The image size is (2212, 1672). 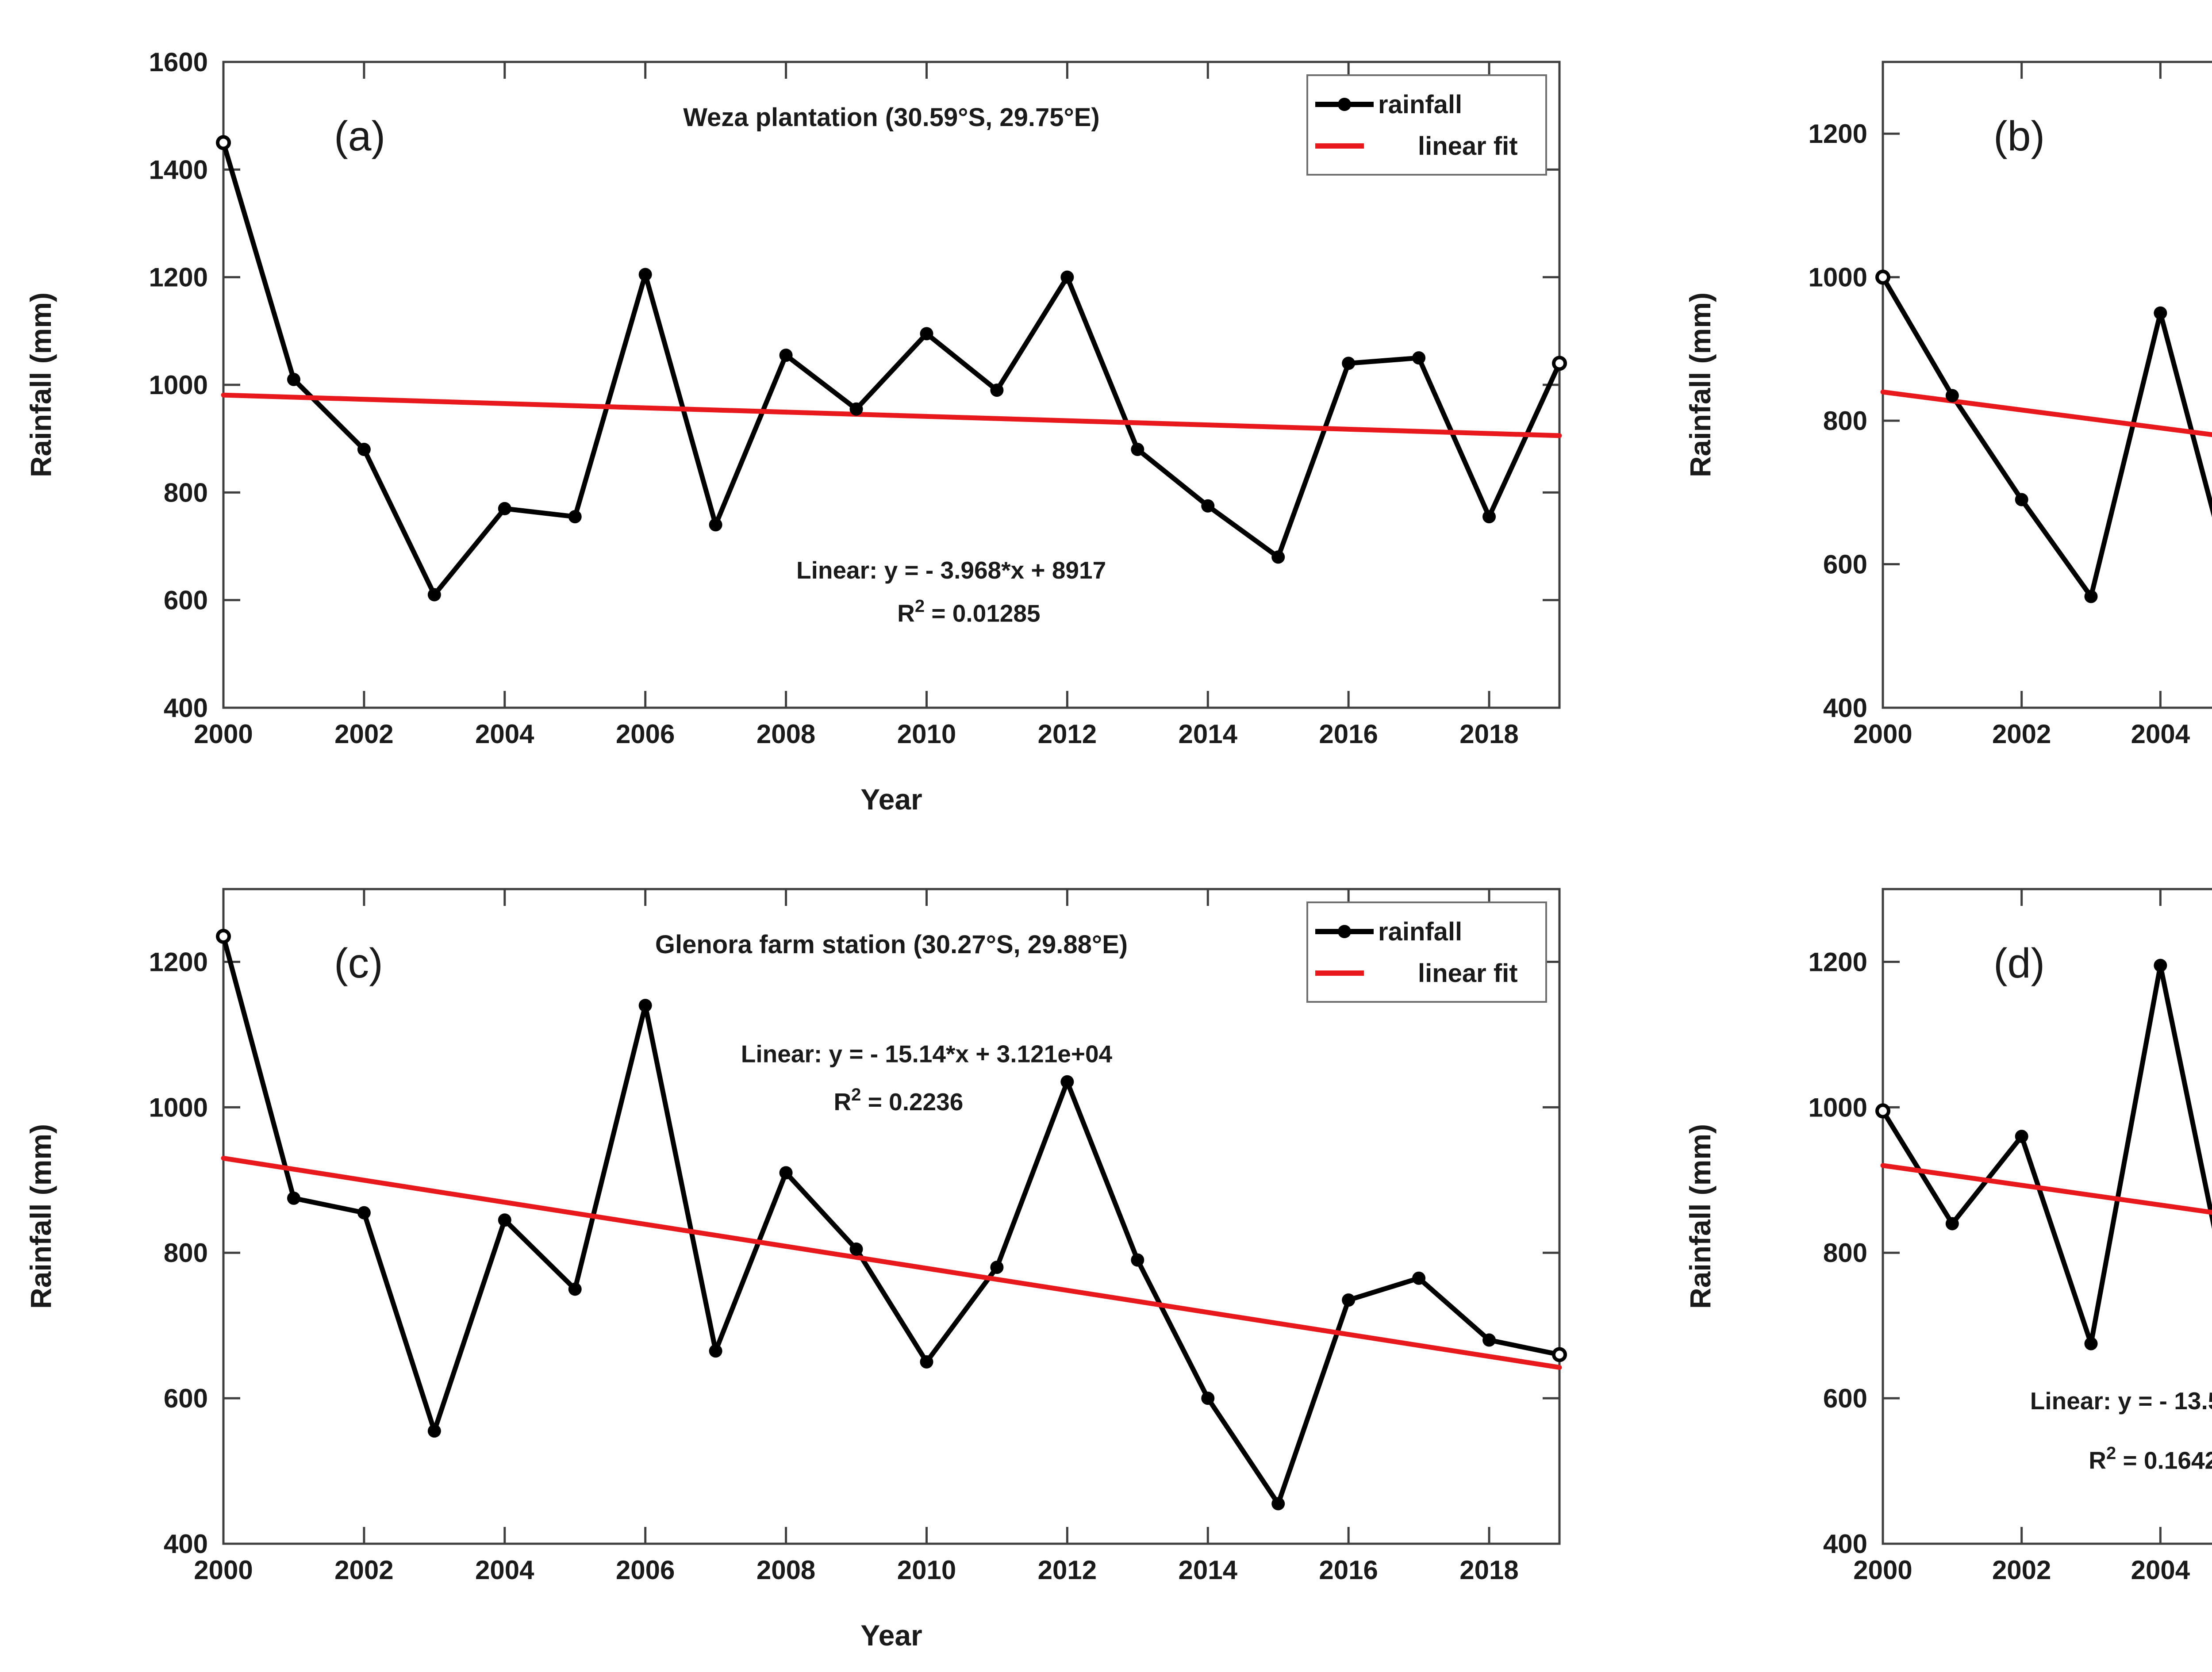 I want to click on y-tick-label: 1600, so click(x=179, y=62).